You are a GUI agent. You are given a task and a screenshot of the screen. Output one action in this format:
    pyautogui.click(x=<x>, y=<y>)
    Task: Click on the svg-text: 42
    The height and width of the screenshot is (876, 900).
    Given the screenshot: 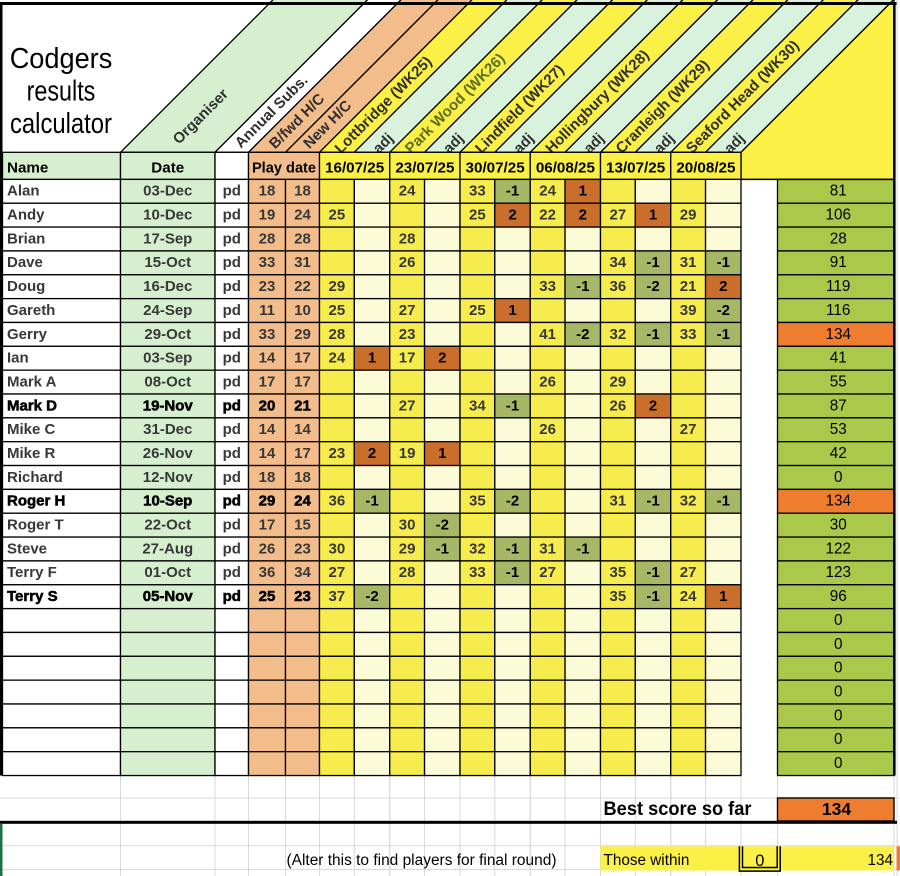 What is the action you would take?
    pyautogui.click(x=838, y=453)
    